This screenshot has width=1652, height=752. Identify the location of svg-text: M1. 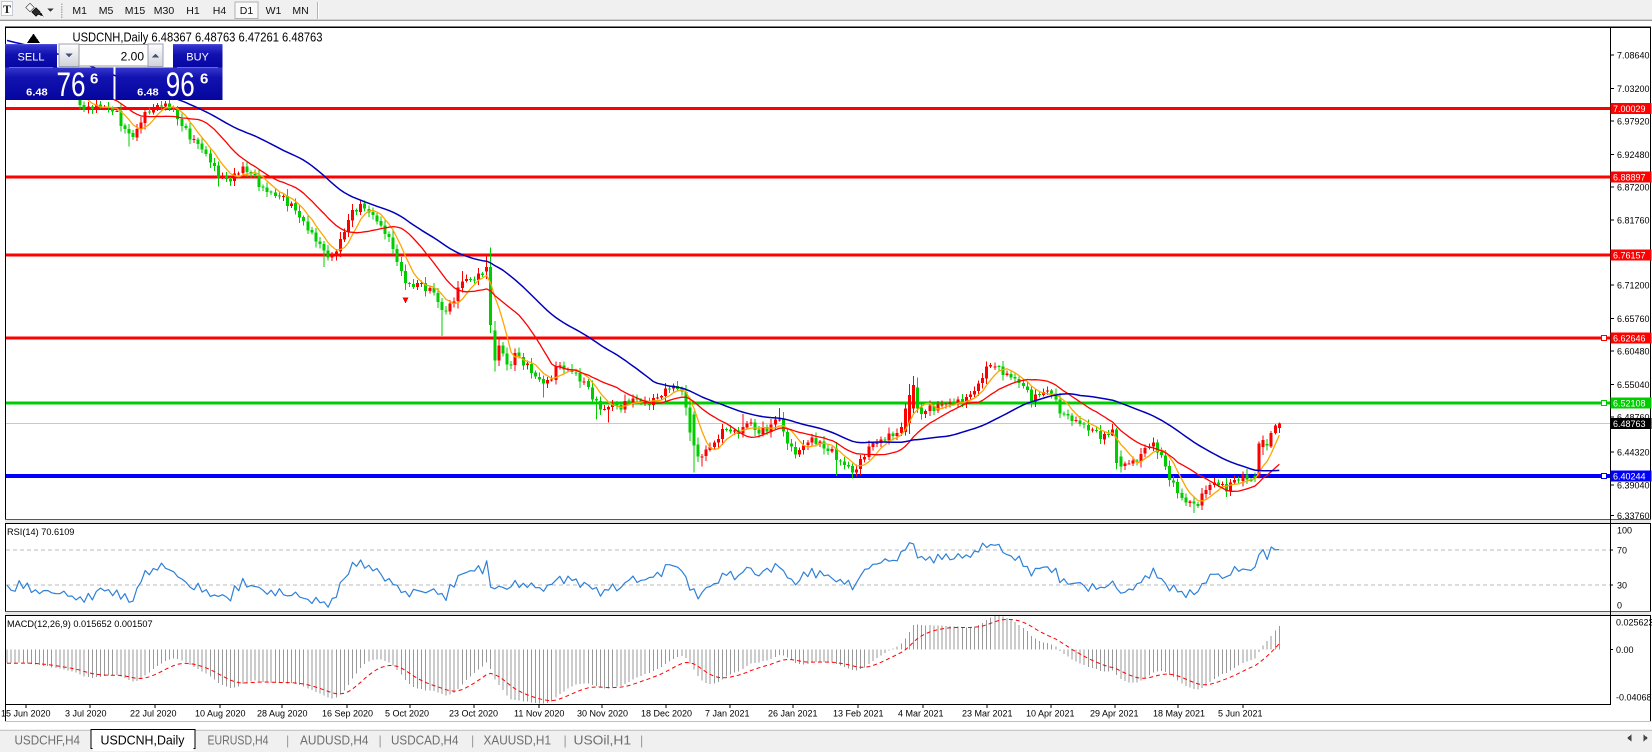
(79, 11).